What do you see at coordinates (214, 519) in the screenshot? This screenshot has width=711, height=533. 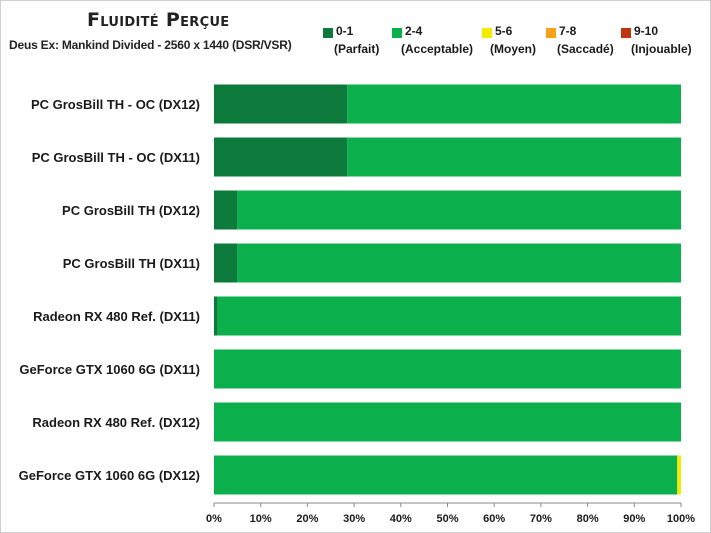 I see `x-tick-label-0: 0%` at bounding box center [214, 519].